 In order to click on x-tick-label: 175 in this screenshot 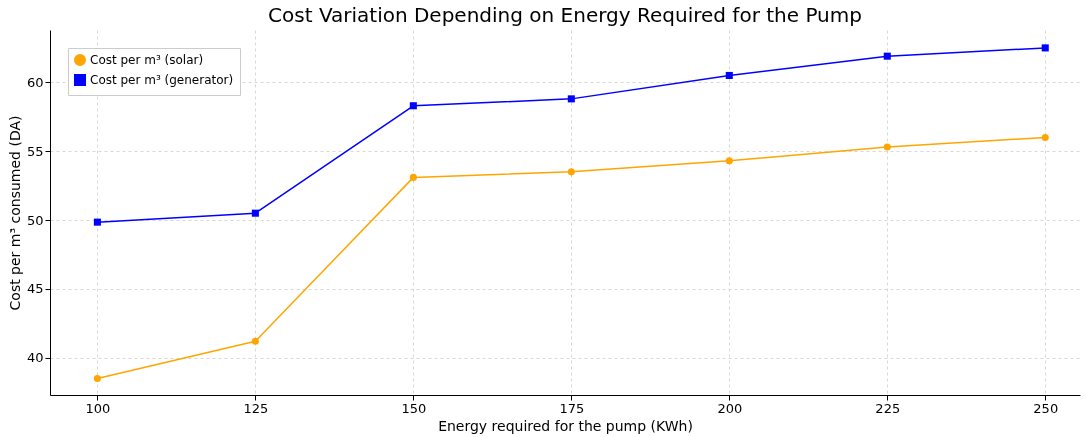, I will do `click(572, 408)`.